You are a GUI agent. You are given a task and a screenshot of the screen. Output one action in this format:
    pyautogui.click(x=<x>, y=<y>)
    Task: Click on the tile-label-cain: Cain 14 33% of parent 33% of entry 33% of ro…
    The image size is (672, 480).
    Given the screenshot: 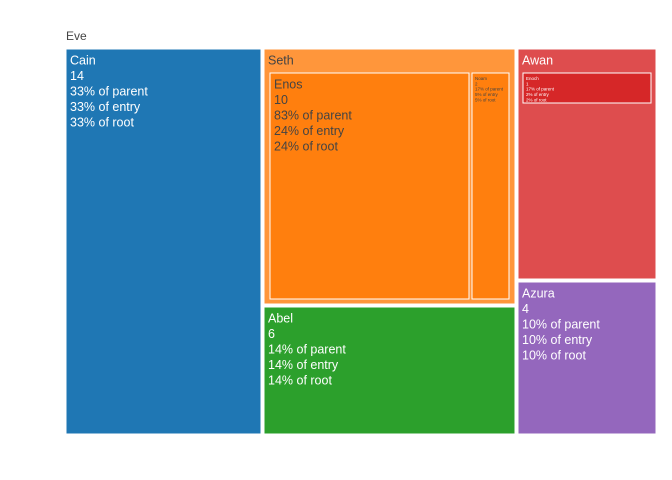 What is the action you would take?
    pyautogui.click(x=109, y=91)
    